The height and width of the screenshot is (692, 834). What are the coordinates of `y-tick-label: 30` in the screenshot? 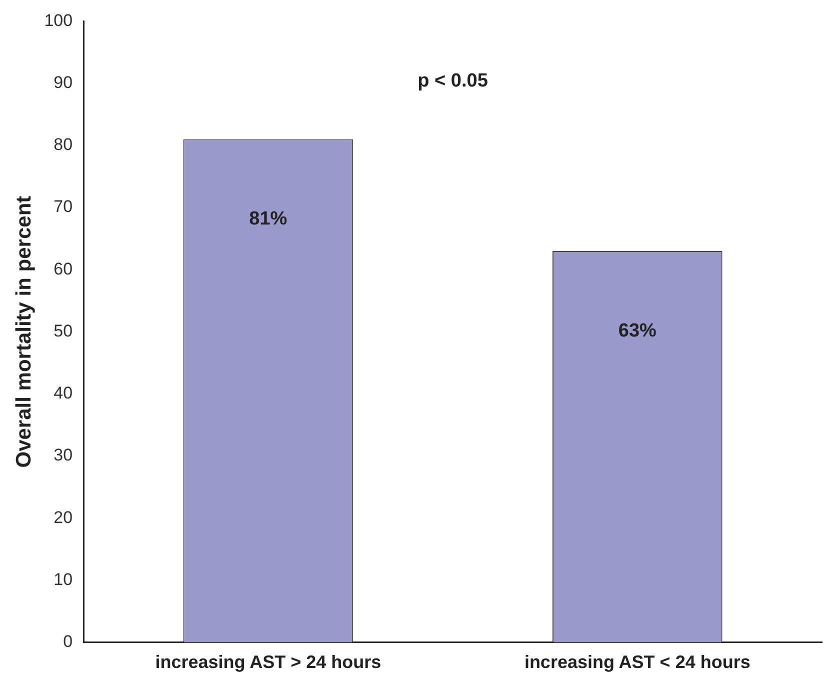 It's located at (63, 455).